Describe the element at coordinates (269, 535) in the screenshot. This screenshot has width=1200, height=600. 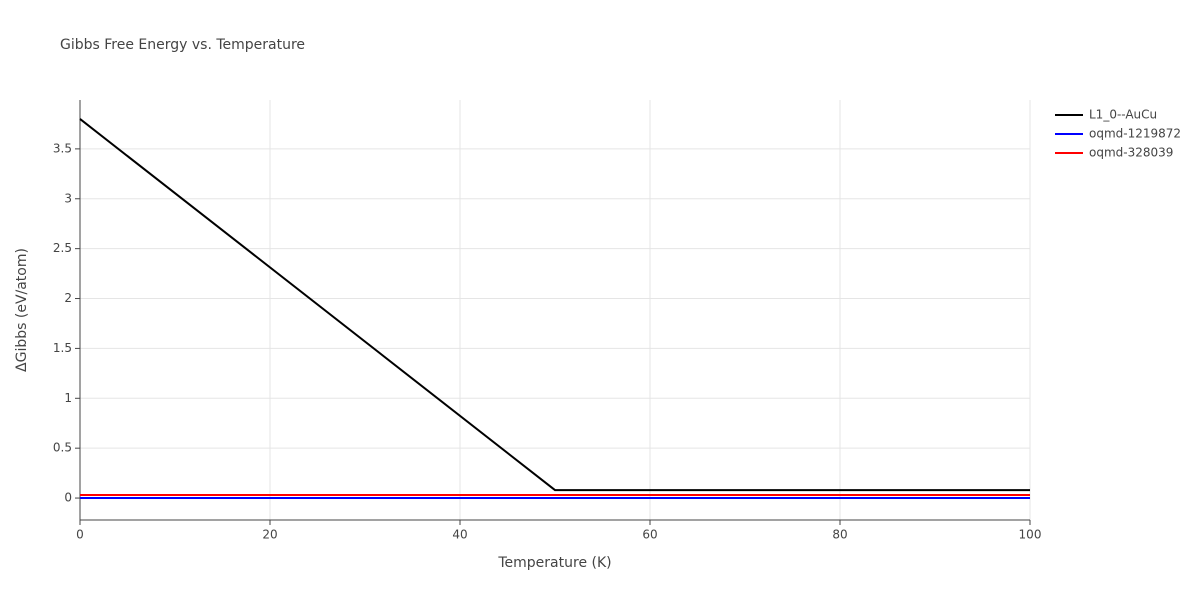
I see `x-tick-label: 20` at that location.